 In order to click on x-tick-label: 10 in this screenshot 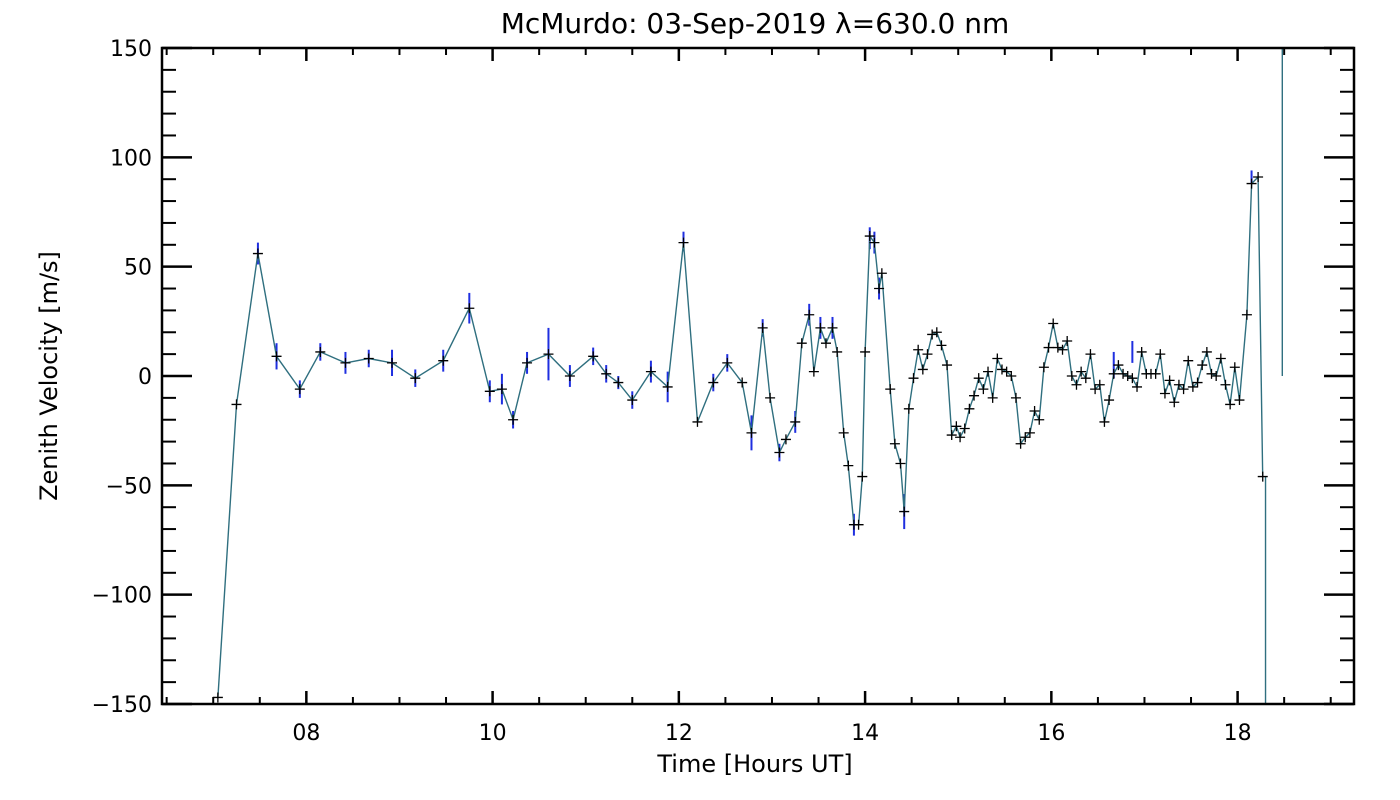, I will do `click(493, 733)`.